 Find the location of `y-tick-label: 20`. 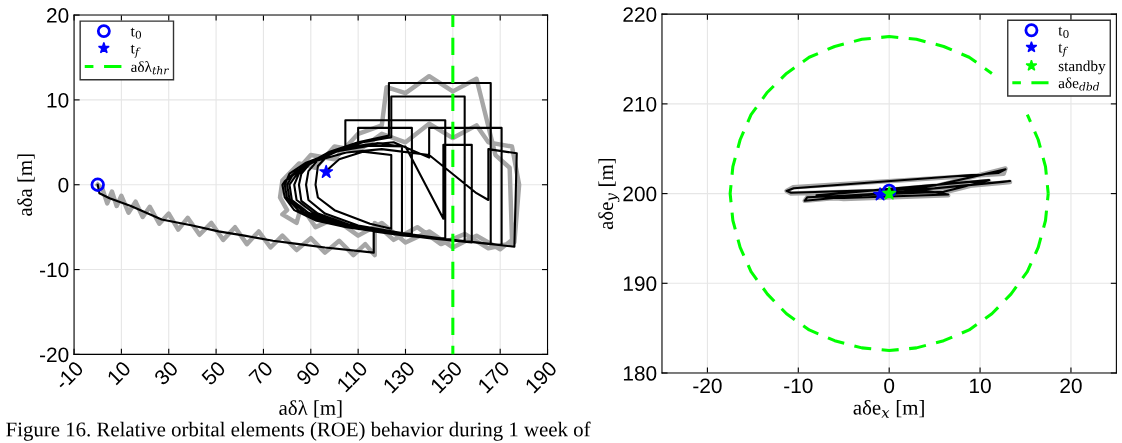

y-tick-label: 20 is located at coordinates (58, 15).